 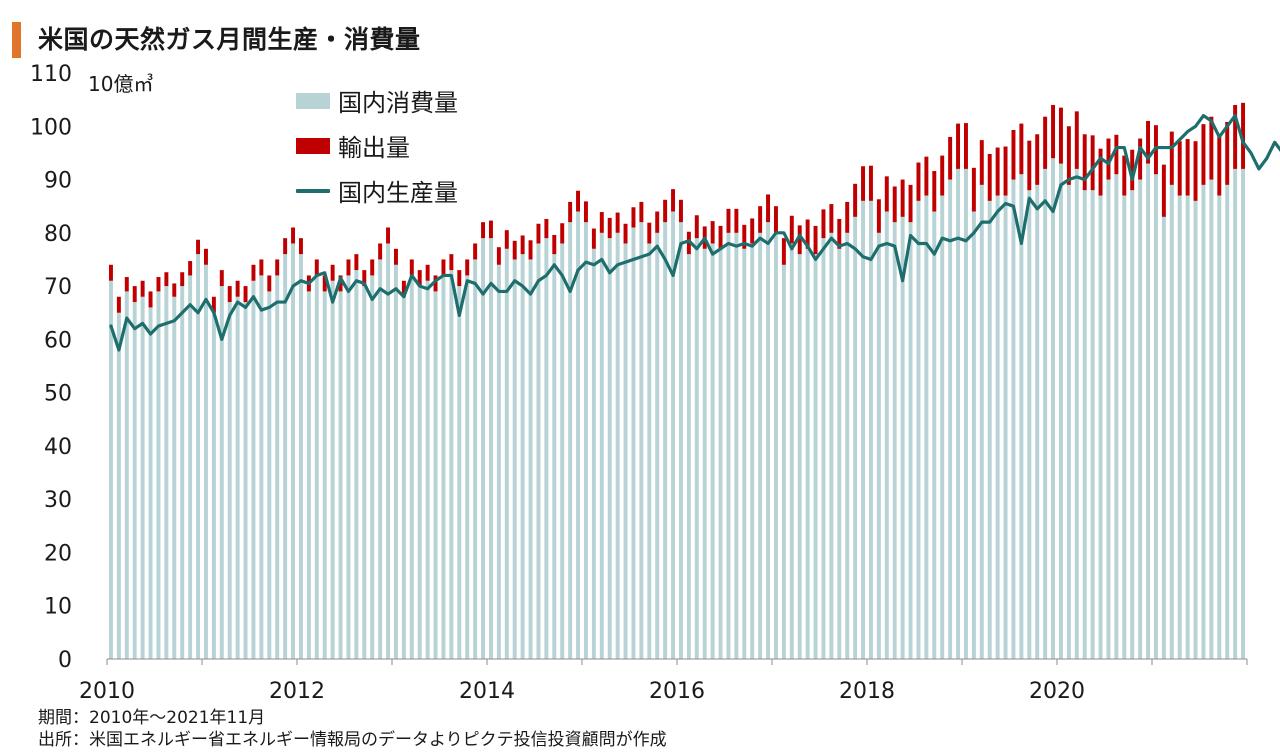 What do you see at coordinates (58, 340) in the screenshot?
I see `y-tick-label: 60` at bounding box center [58, 340].